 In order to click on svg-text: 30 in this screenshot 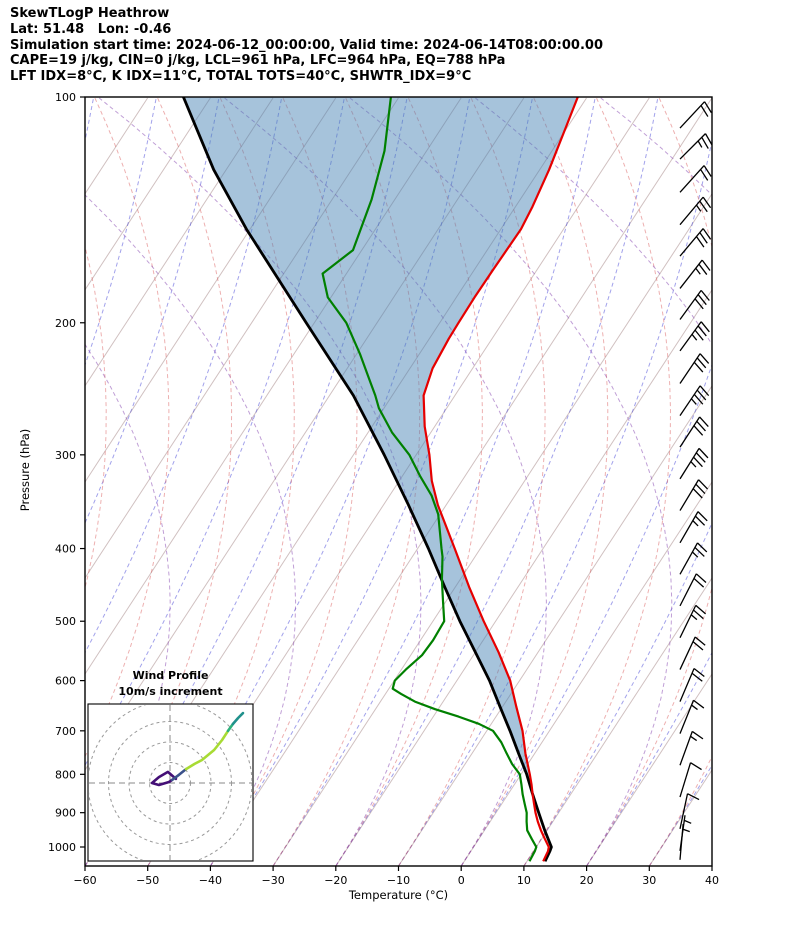, I will do `click(649, 880)`.